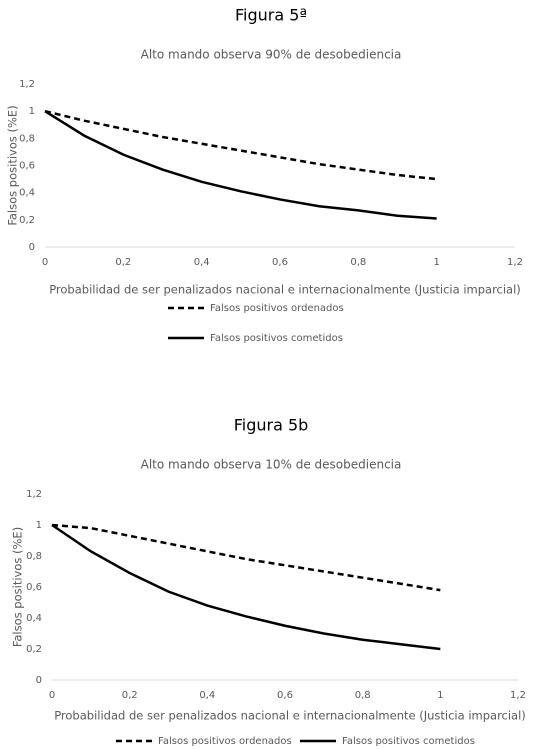 This screenshot has height=750, width=543. What do you see at coordinates (271, 55) in the screenshot?
I see `chart-title: Alto mando observa 90% de desobediencia` at bounding box center [271, 55].